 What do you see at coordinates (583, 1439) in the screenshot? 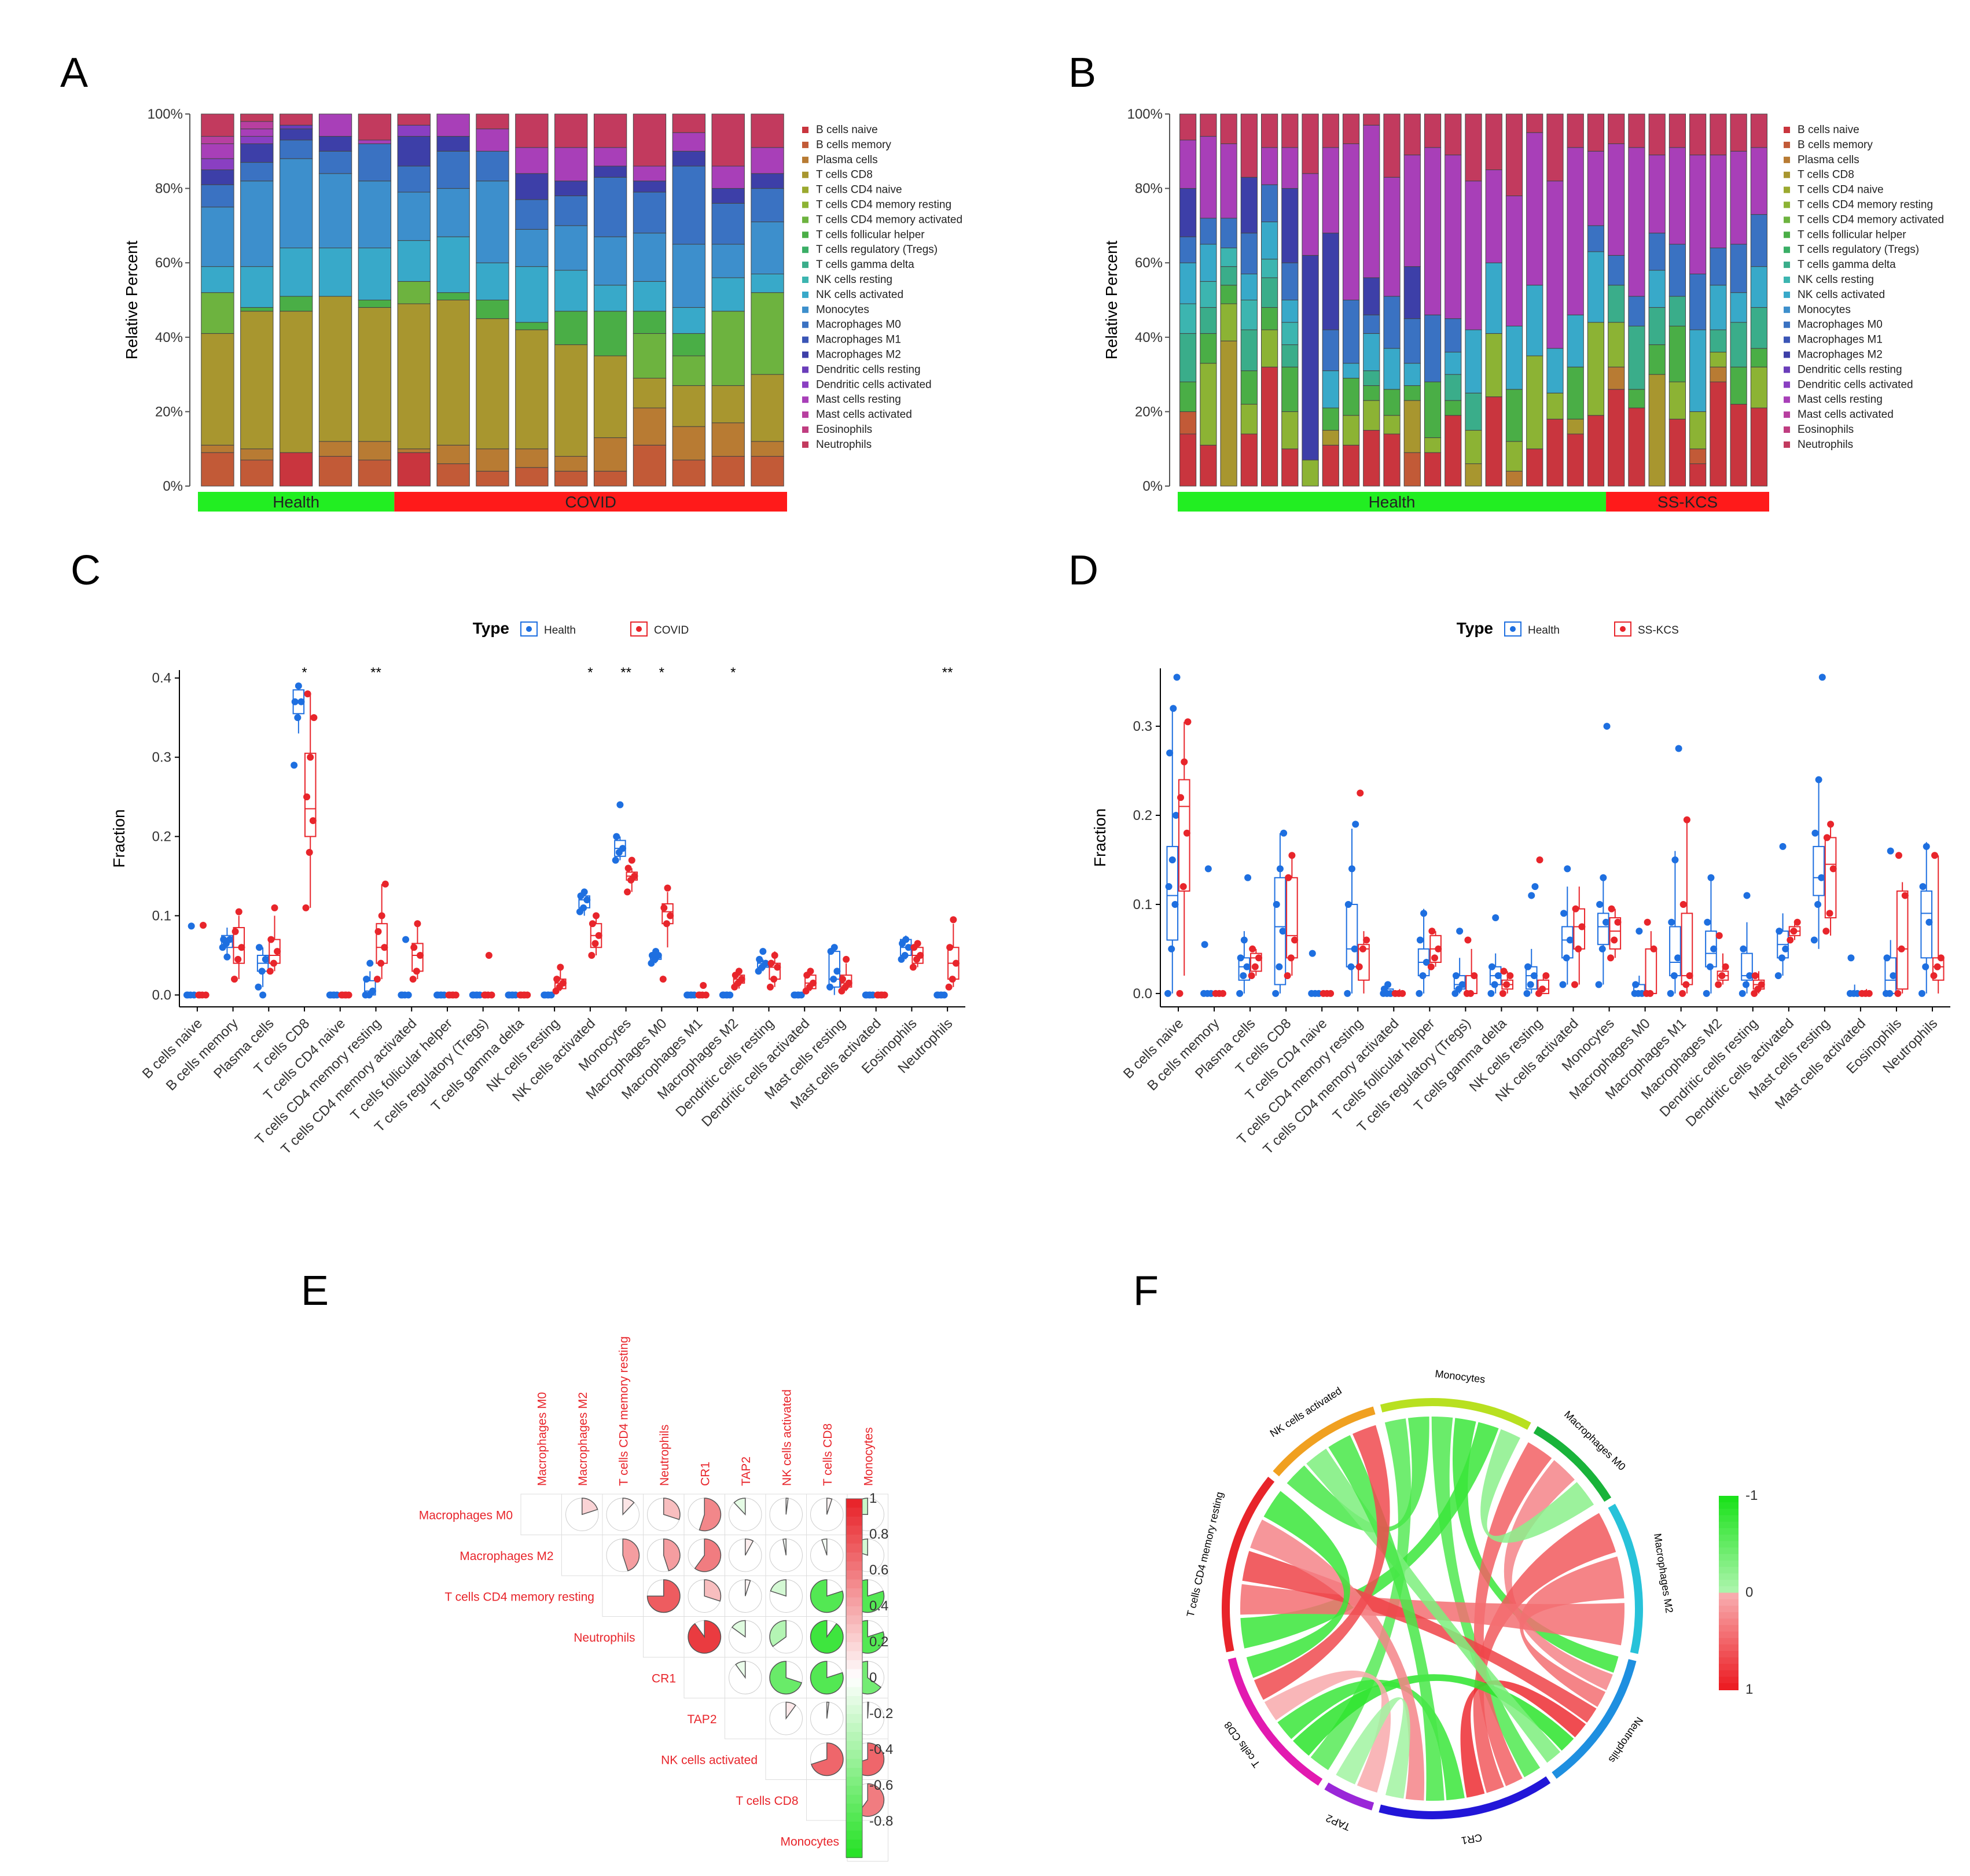
I see `col-label-macrophages-m2: Macrophages M2` at bounding box center [583, 1439].